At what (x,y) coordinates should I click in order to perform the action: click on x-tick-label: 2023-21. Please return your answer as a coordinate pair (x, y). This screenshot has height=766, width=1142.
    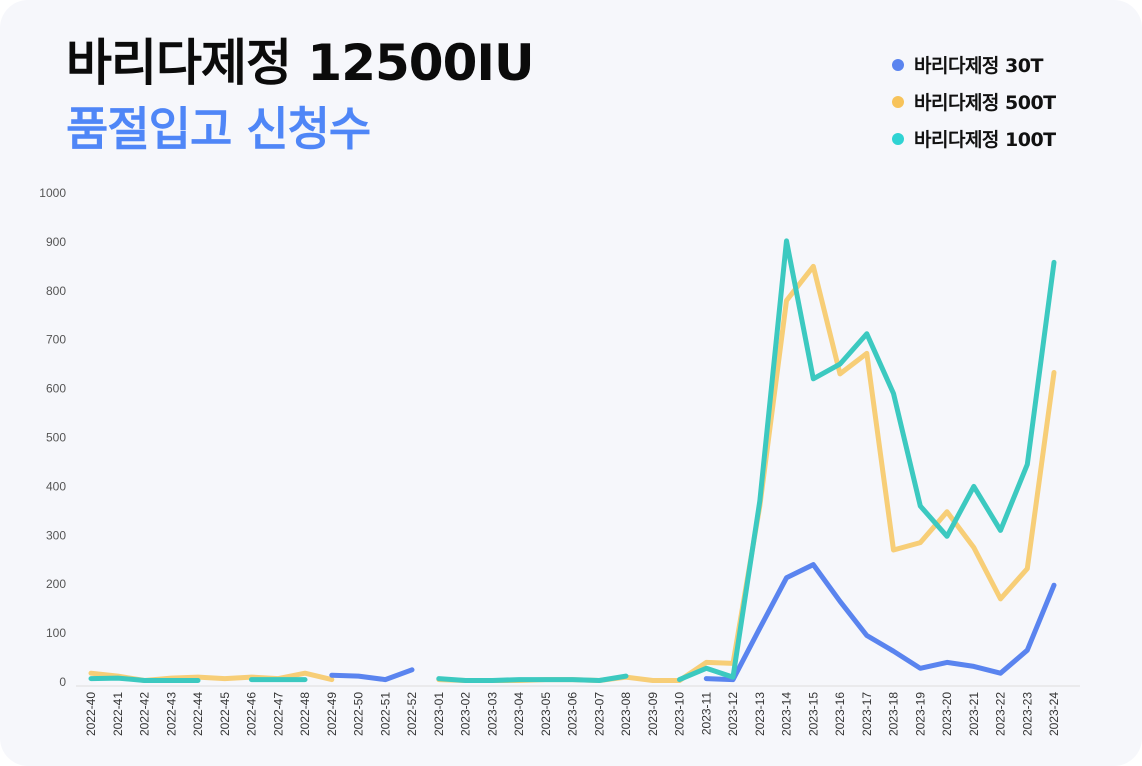
    Looking at the image, I should click on (974, 714).